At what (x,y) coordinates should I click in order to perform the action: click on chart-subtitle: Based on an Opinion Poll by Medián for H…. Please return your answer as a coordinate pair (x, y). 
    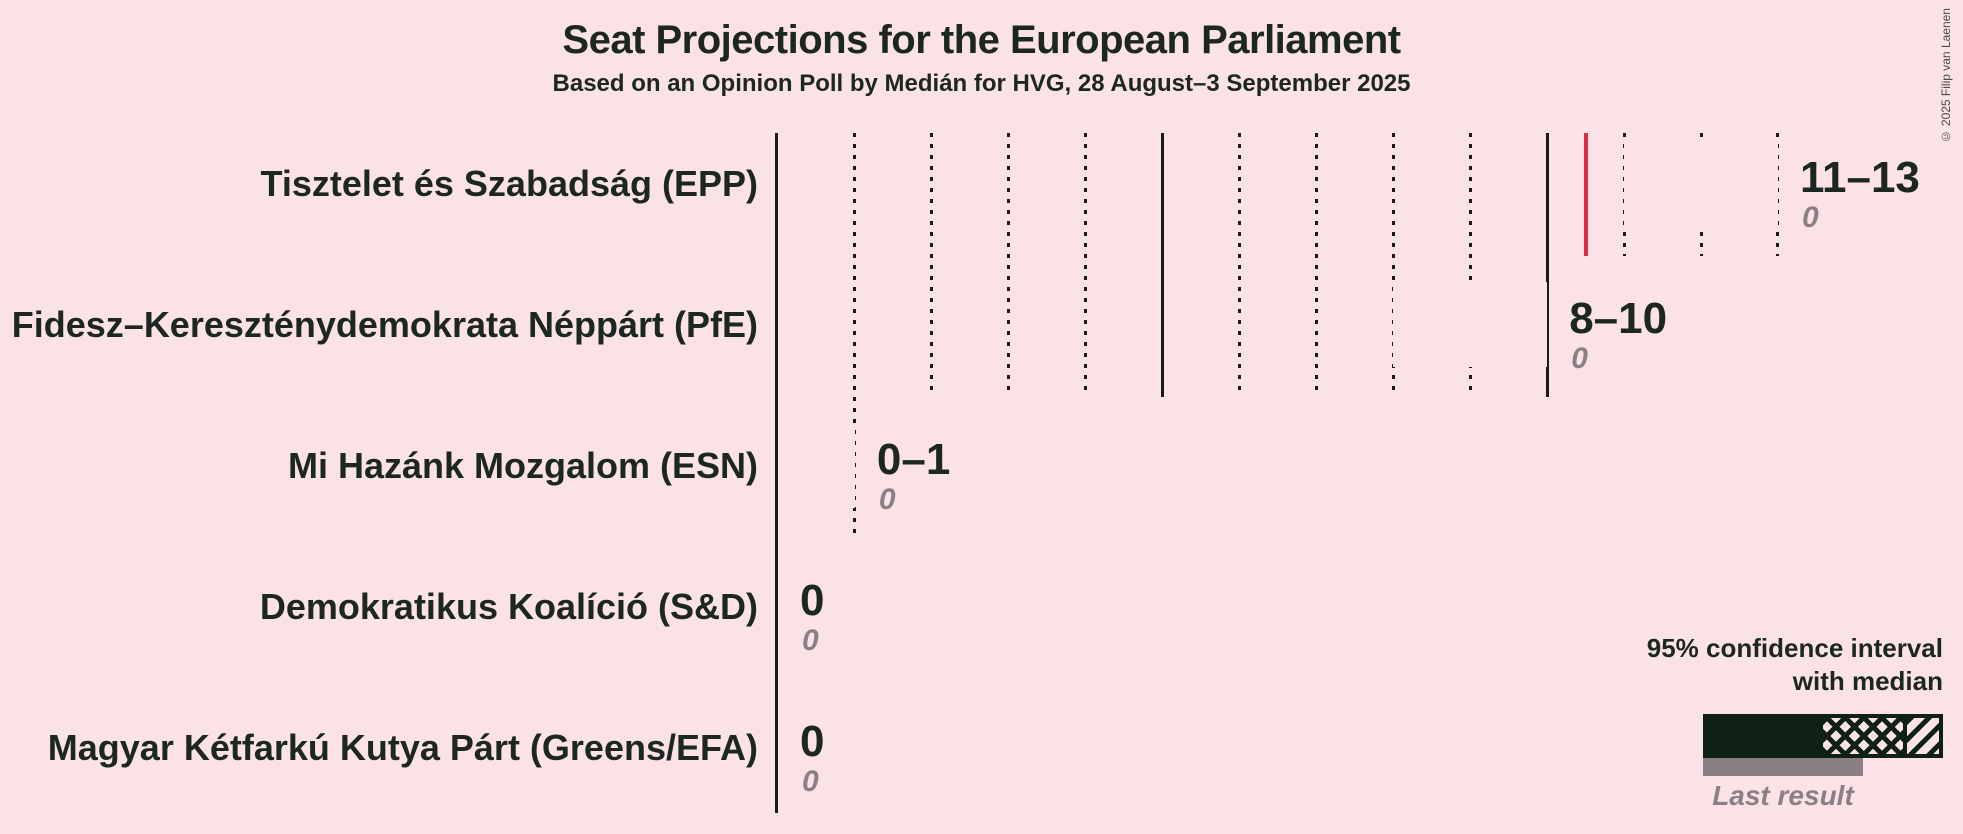
    Looking at the image, I should click on (981, 83).